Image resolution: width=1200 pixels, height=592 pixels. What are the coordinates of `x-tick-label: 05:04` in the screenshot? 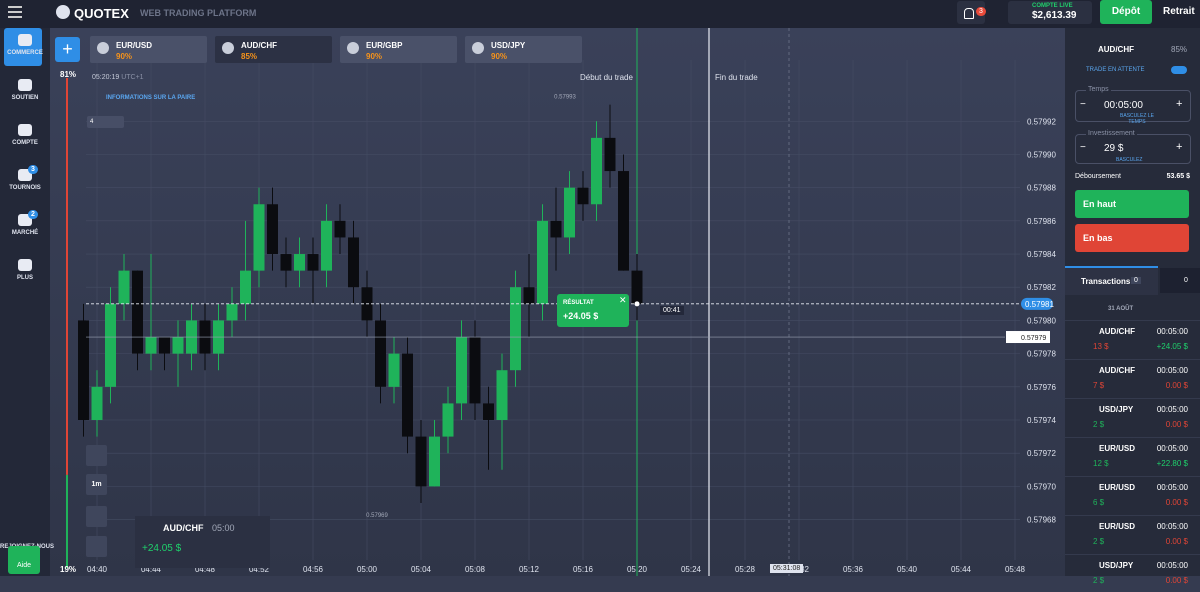 It's located at (421, 569).